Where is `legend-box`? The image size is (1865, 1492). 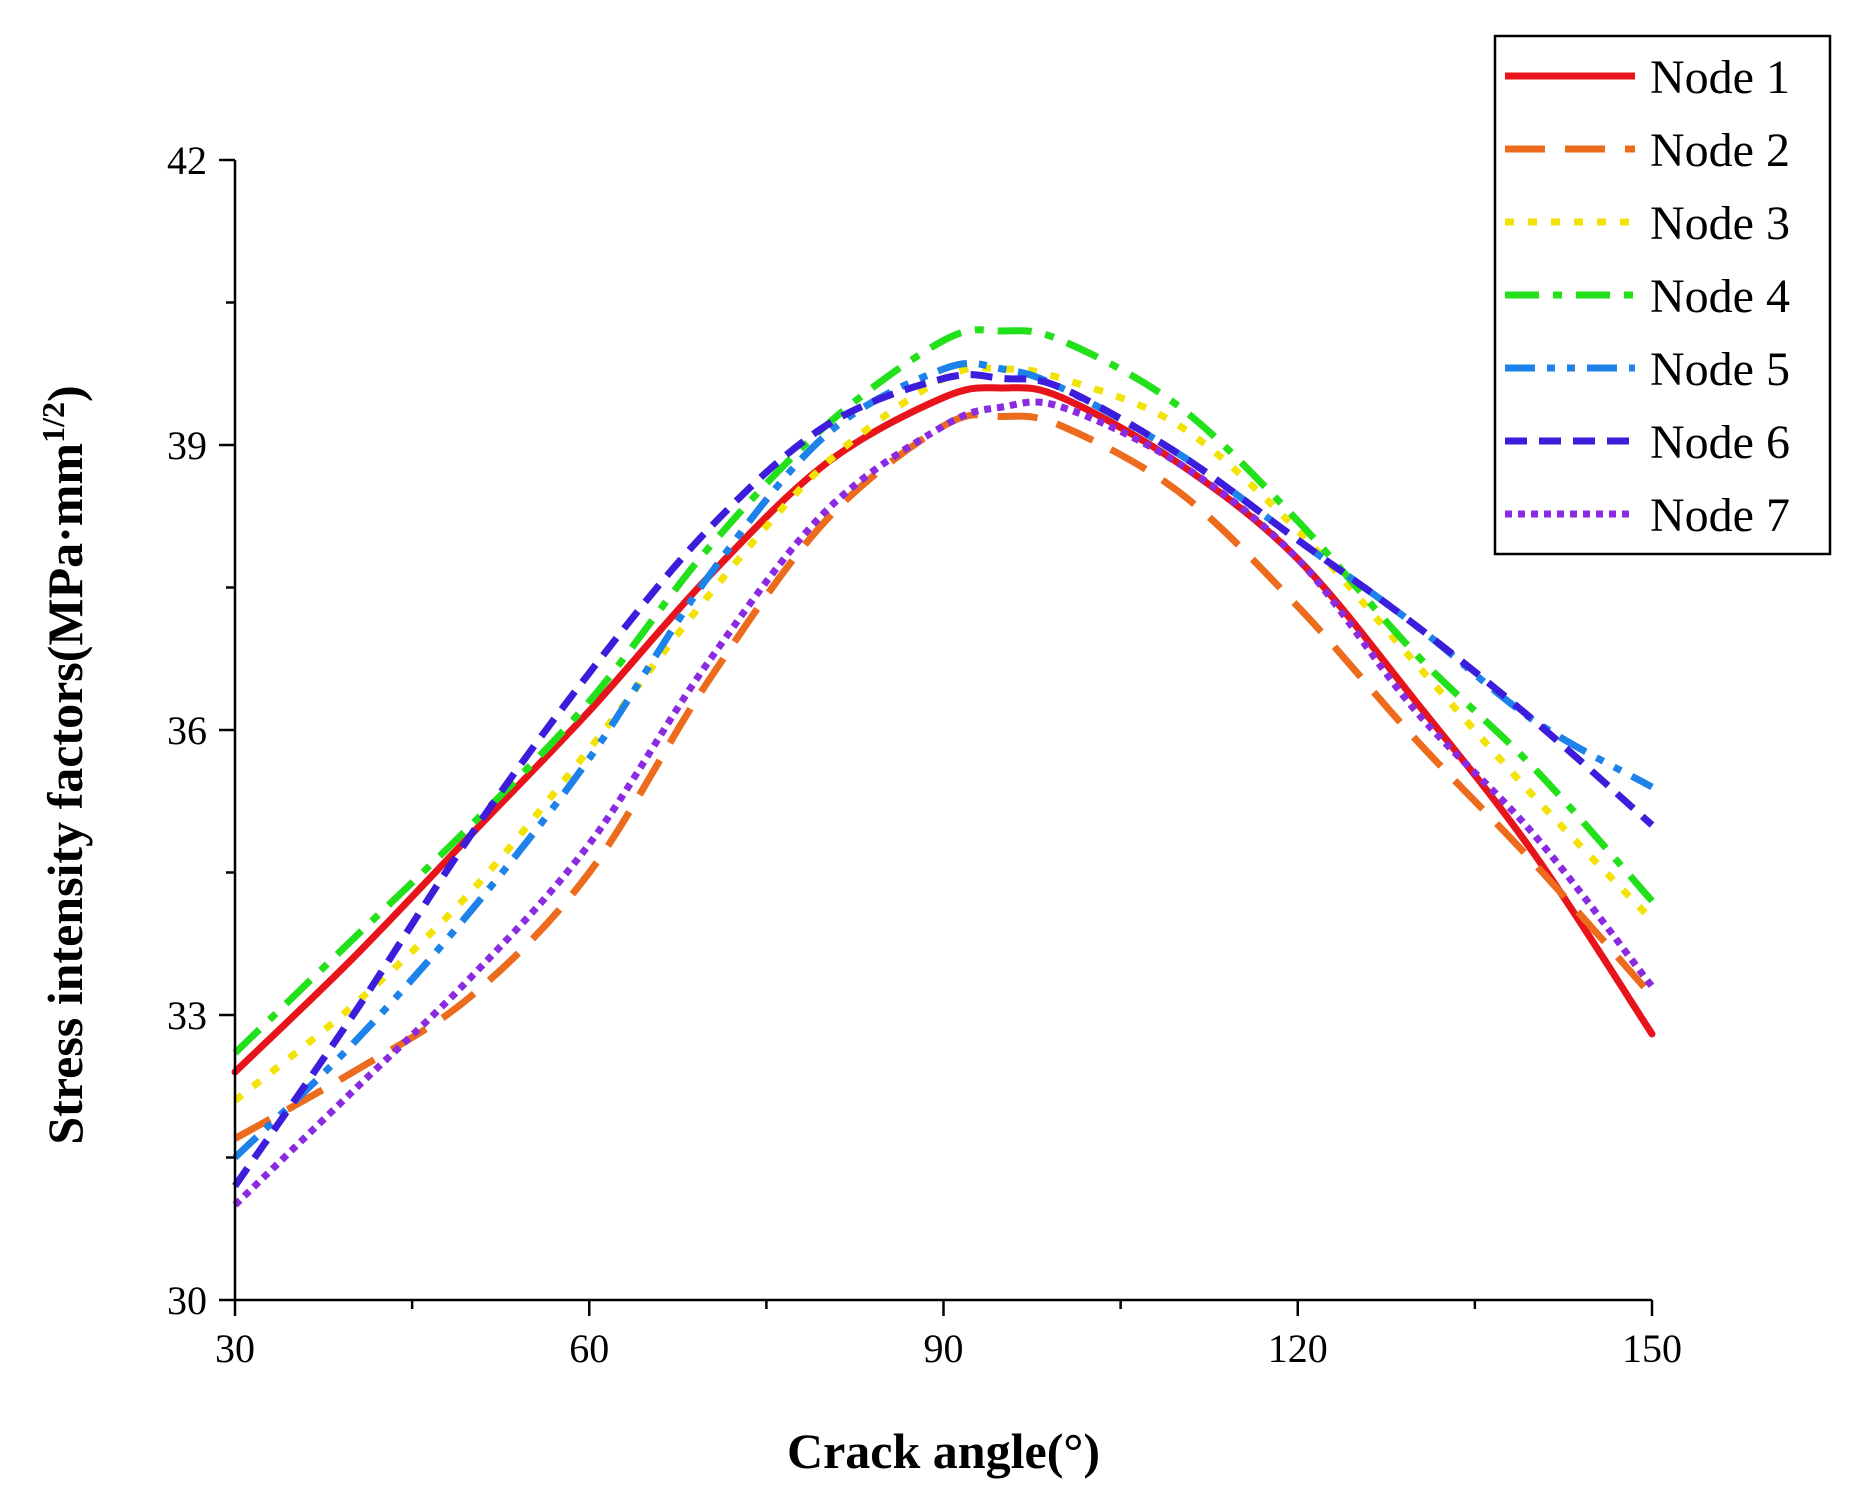 legend-box is located at coordinates (1662, 295).